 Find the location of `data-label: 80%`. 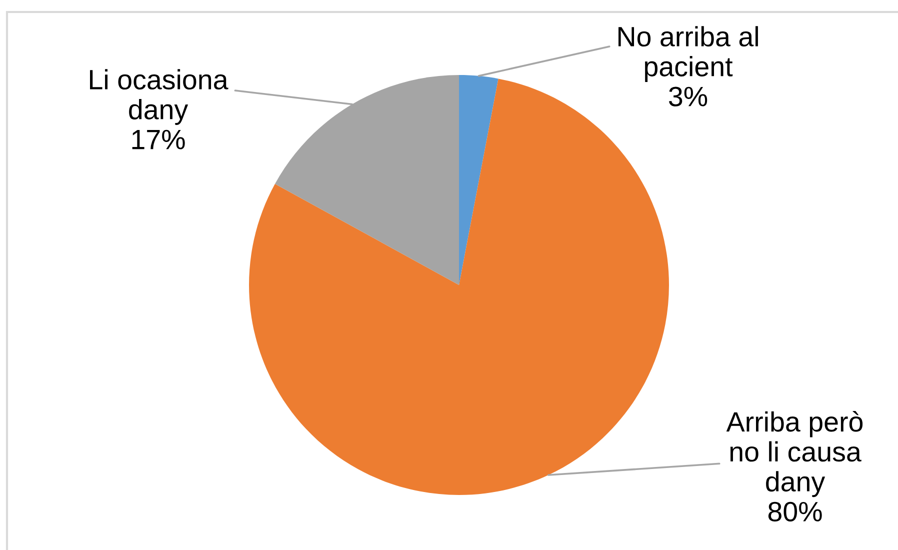

data-label: 80% is located at coordinates (795, 512).